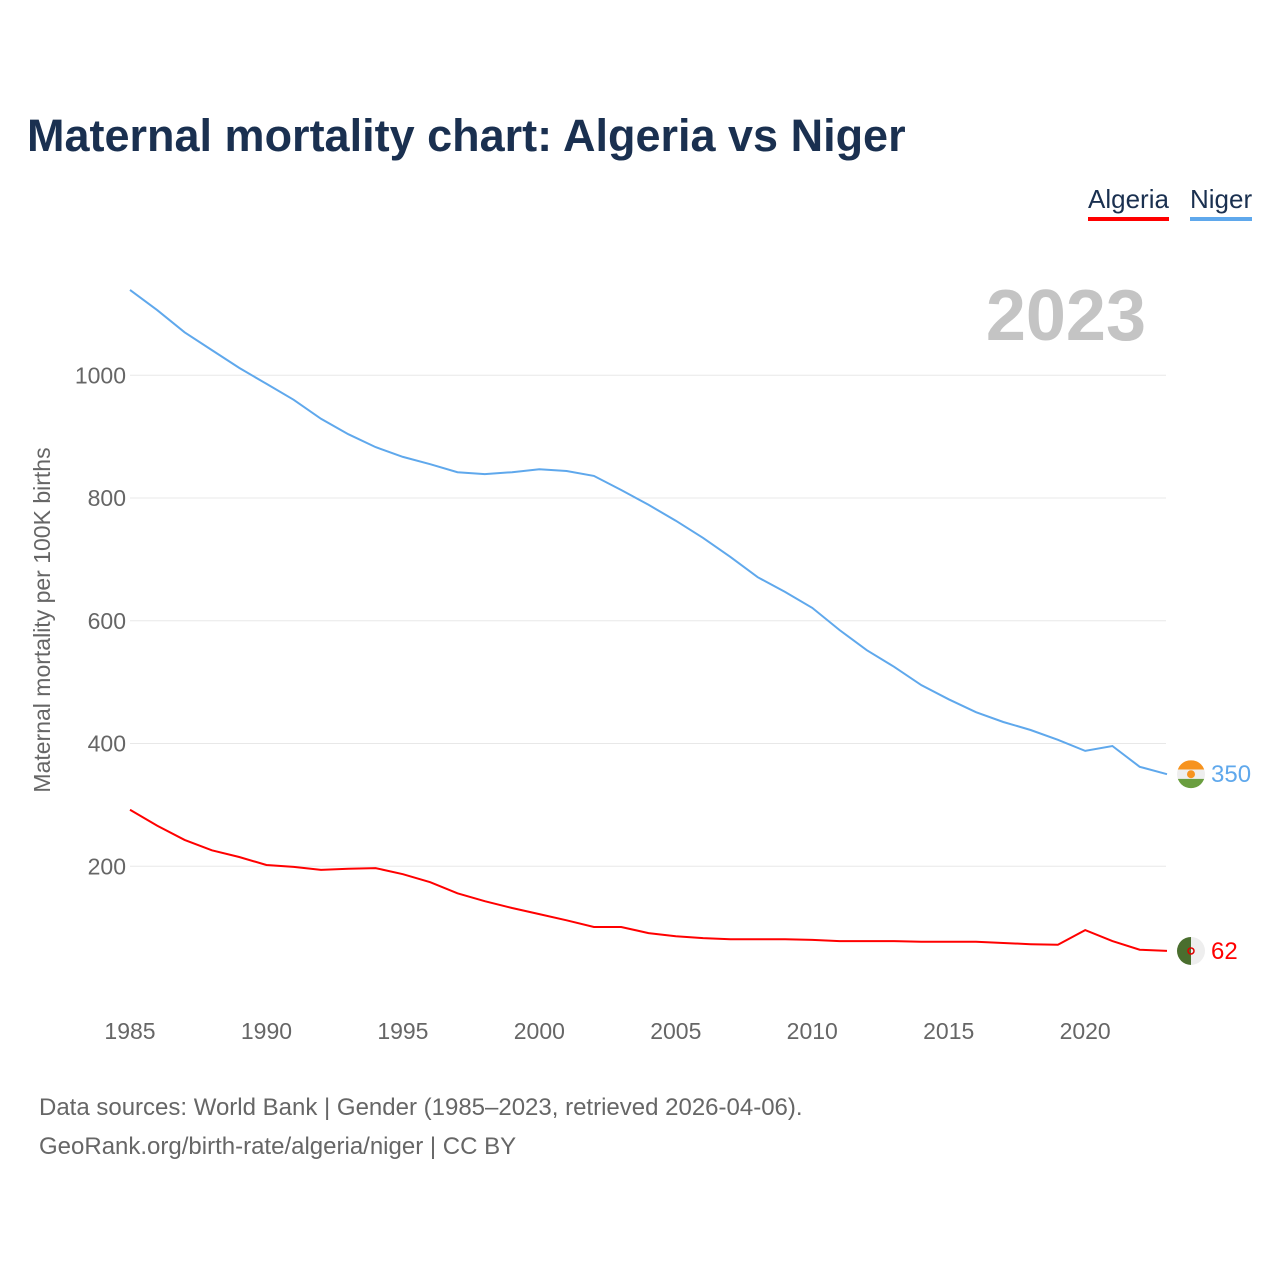  What do you see at coordinates (107, 744) in the screenshot?
I see `y-tick-label: 400` at bounding box center [107, 744].